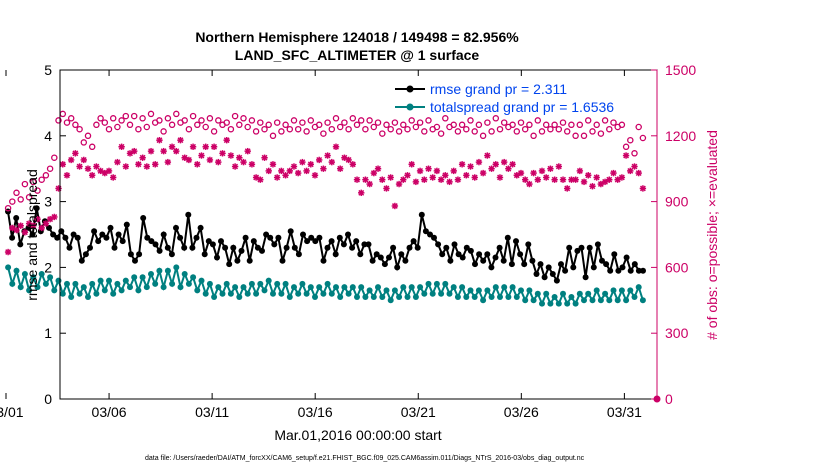 This screenshot has height=470, width=830. Describe the element at coordinates (357, 435) in the screenshot. I see `x-axis-label: Mar.01,2016 00:00:00 start` at that location.